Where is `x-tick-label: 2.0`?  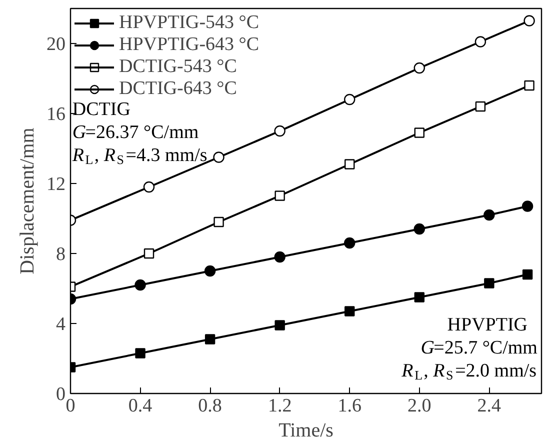 x-tick-label: 2.0 is located at coordinates (420, 406).